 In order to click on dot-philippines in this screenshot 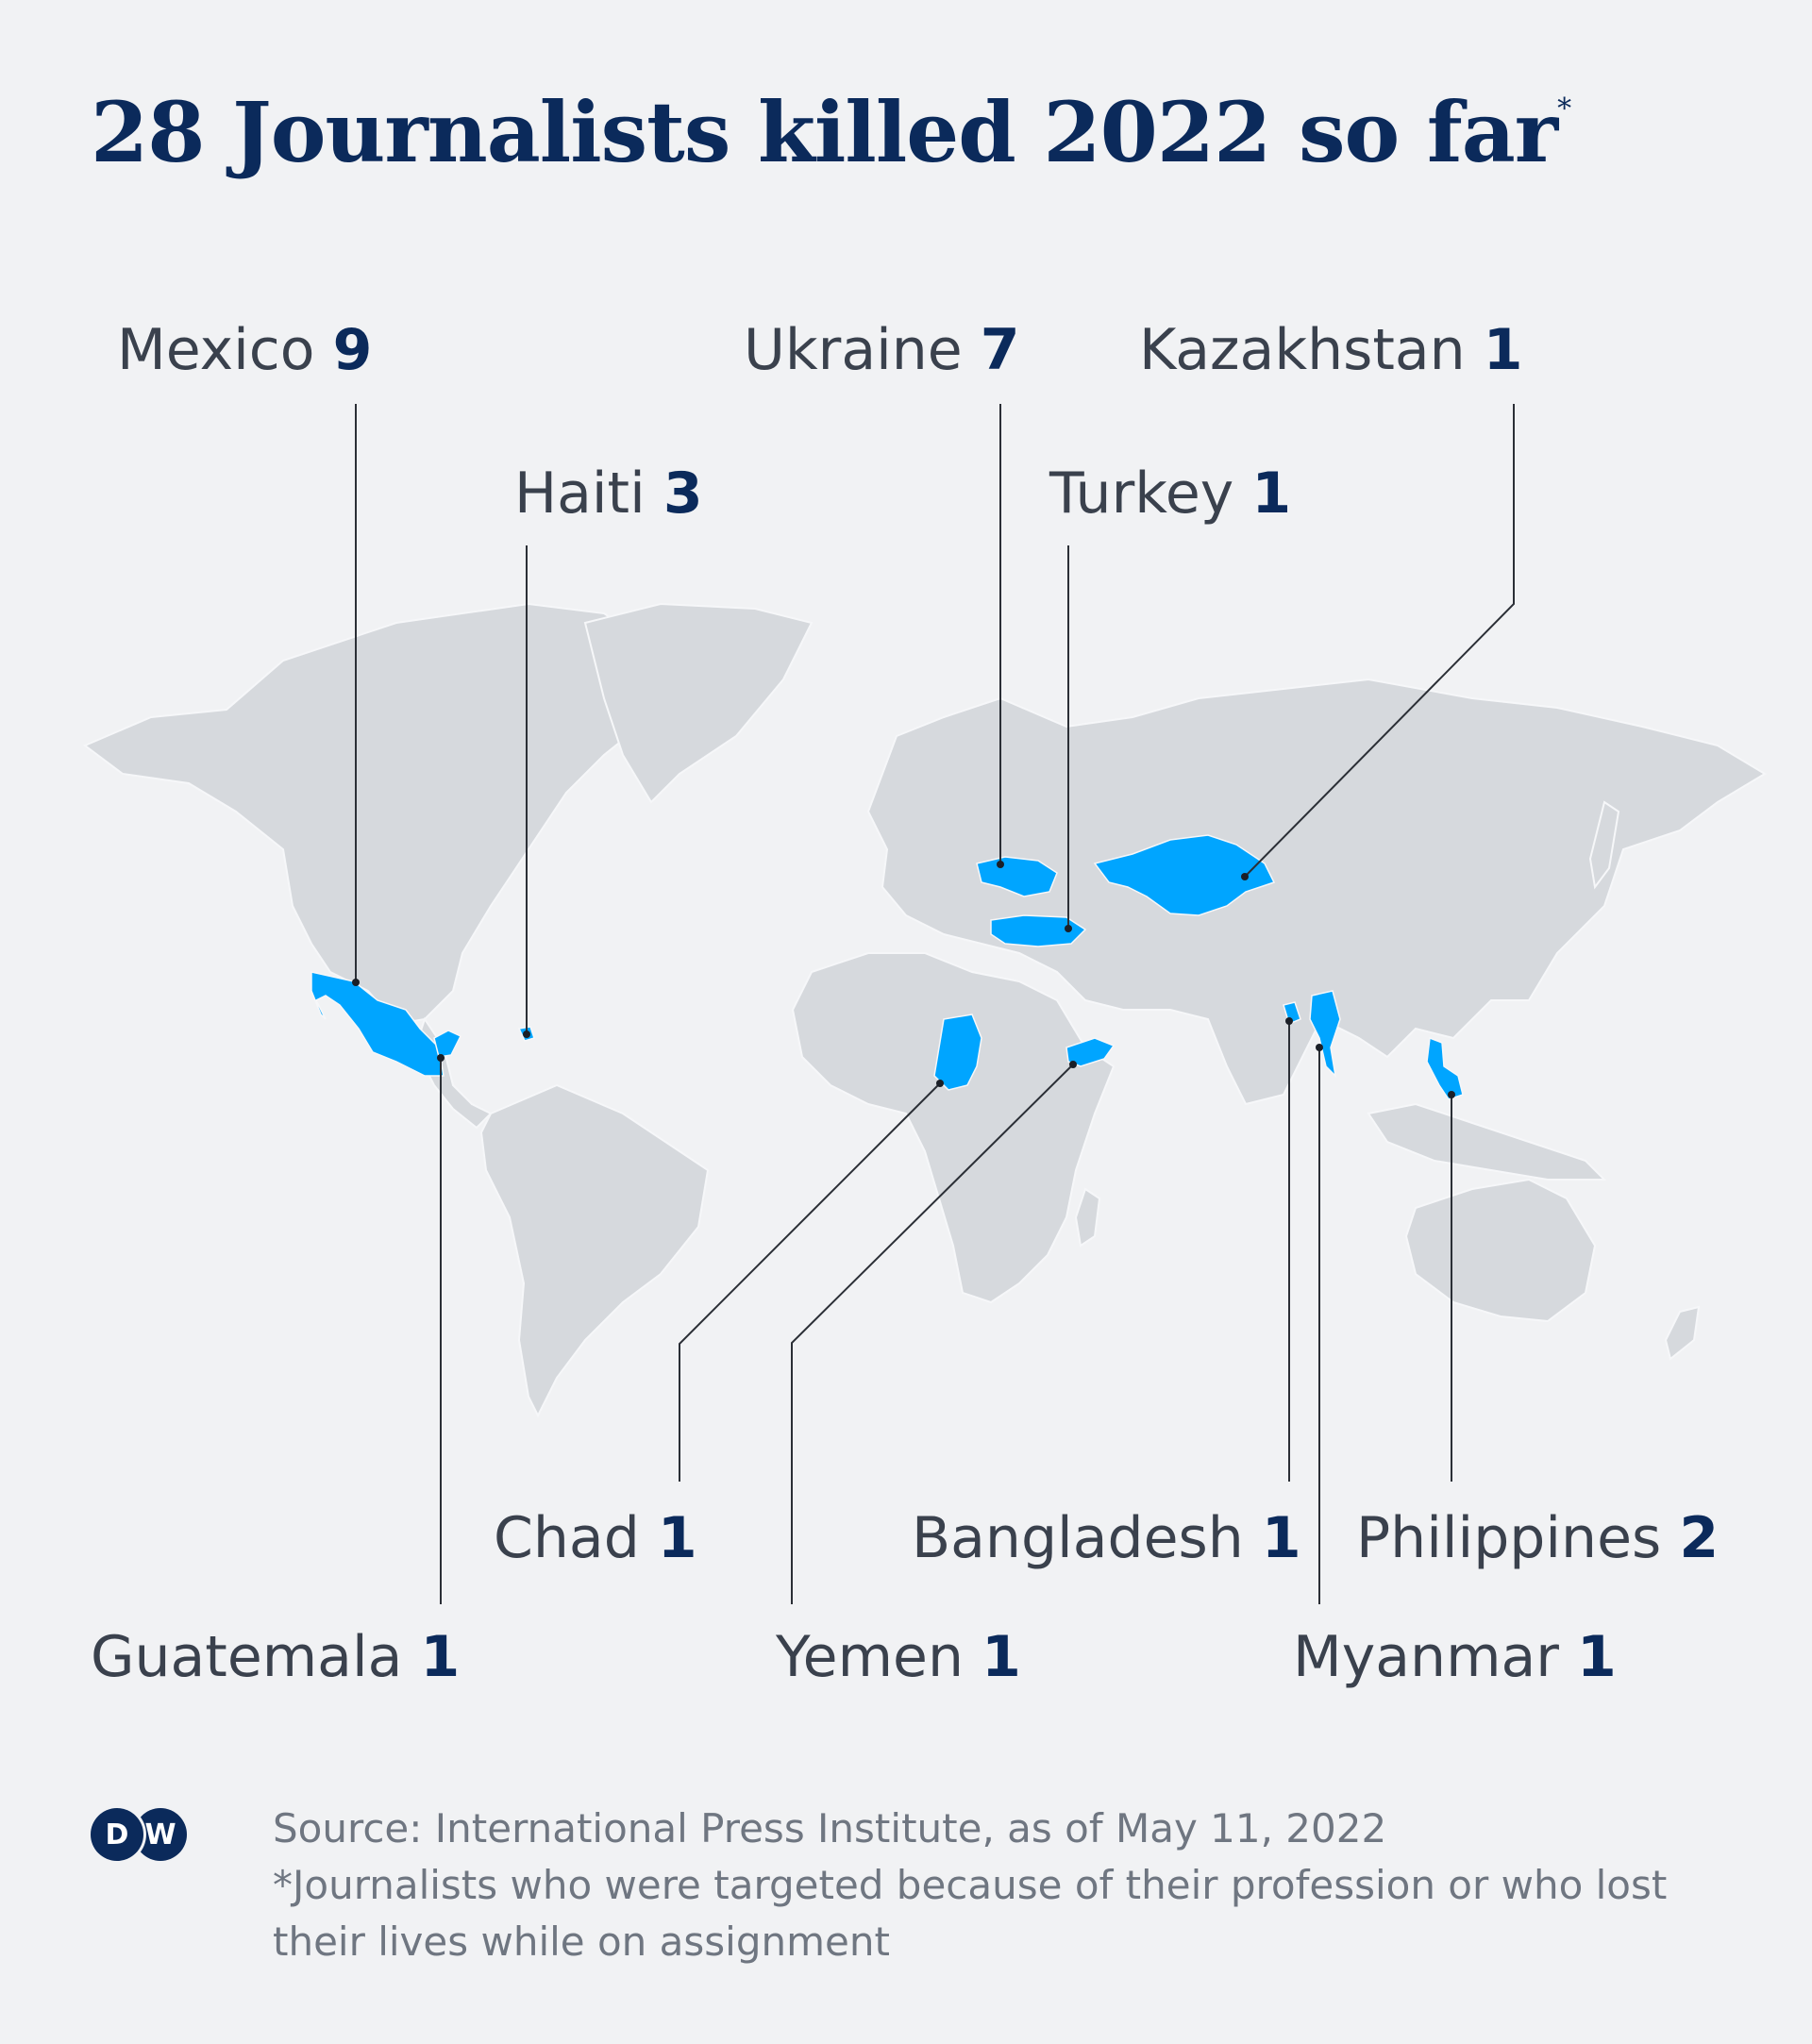, I will do `click(1452, 1094)`.